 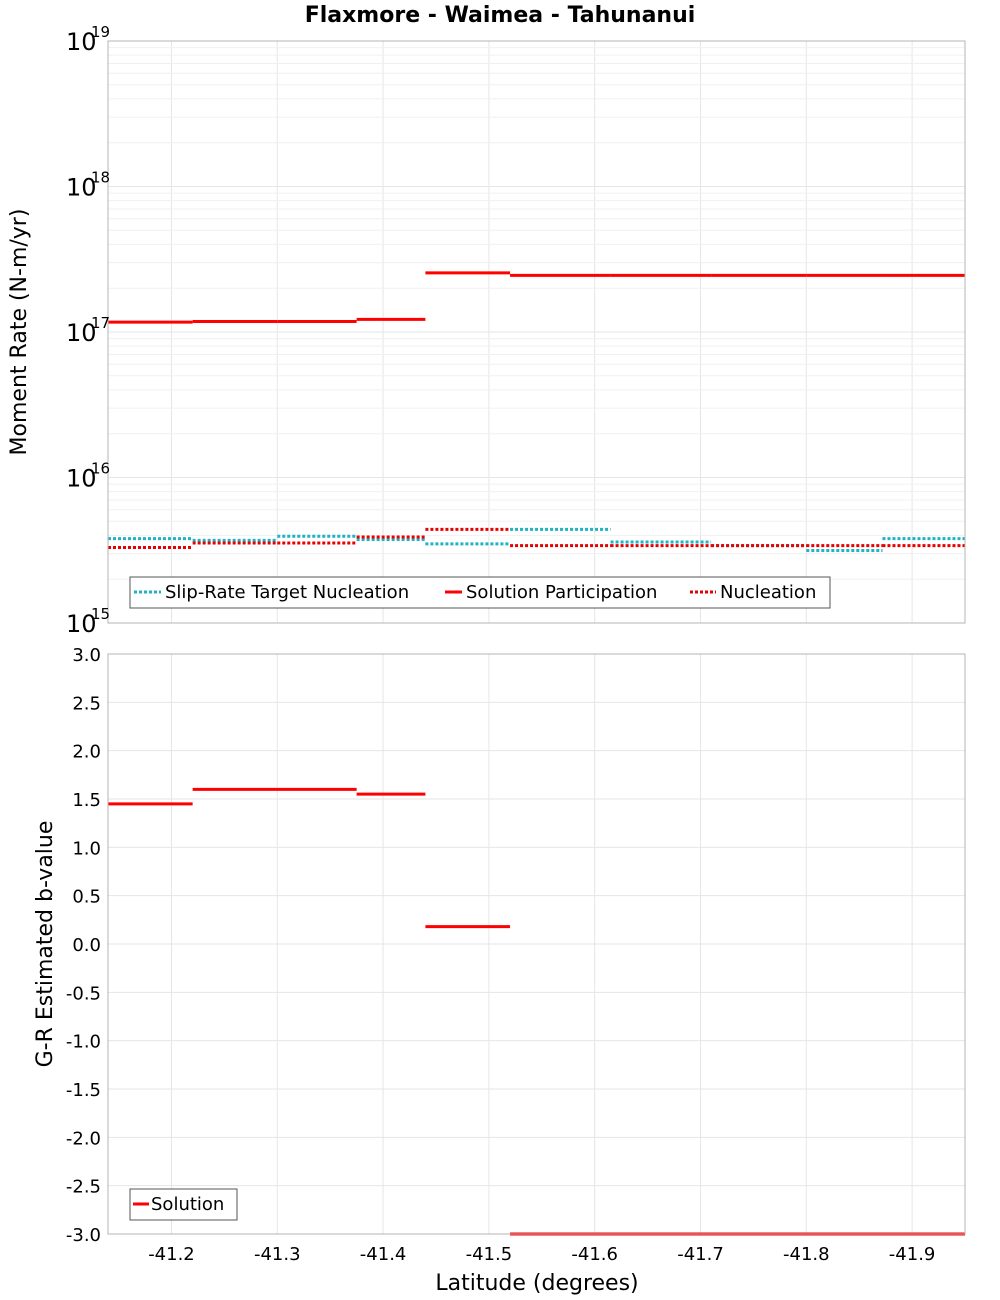 I want to click on bottom-y-tick-label: 0.5, so click(x=86, y=897).